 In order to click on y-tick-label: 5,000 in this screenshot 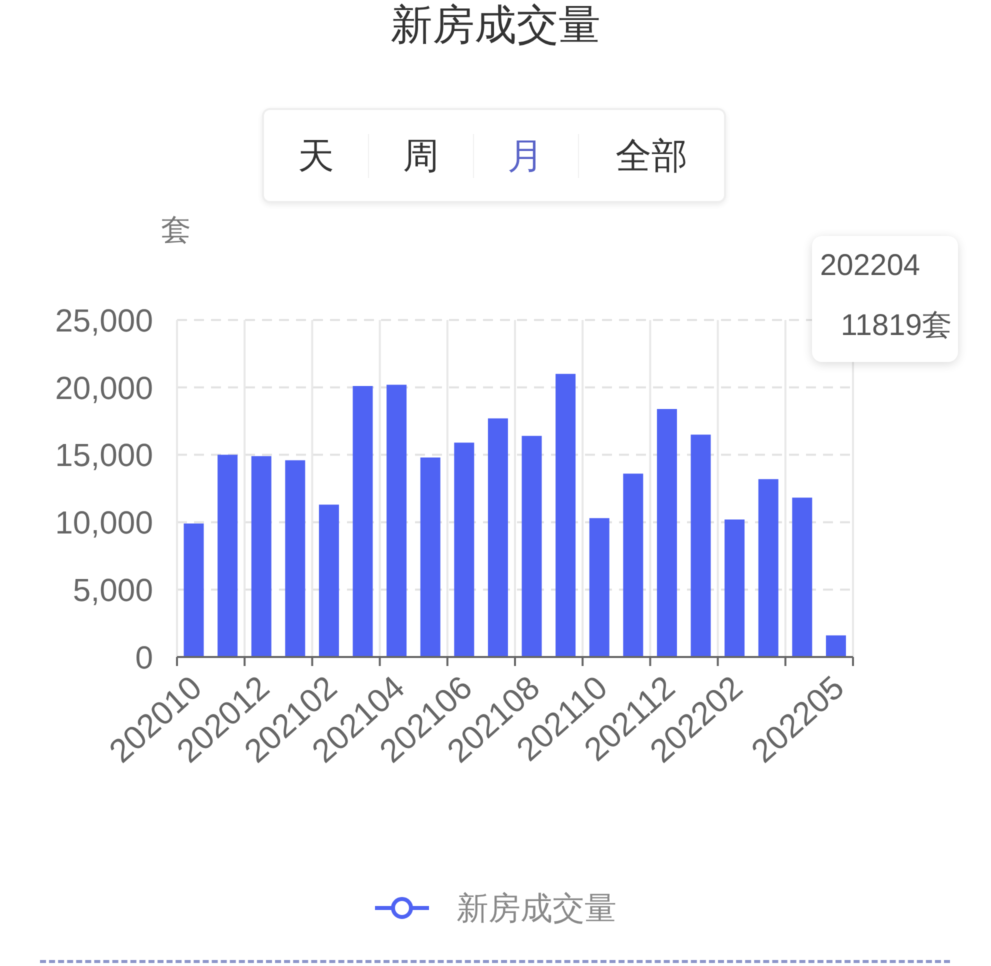, I will do `click(112, 590)`.